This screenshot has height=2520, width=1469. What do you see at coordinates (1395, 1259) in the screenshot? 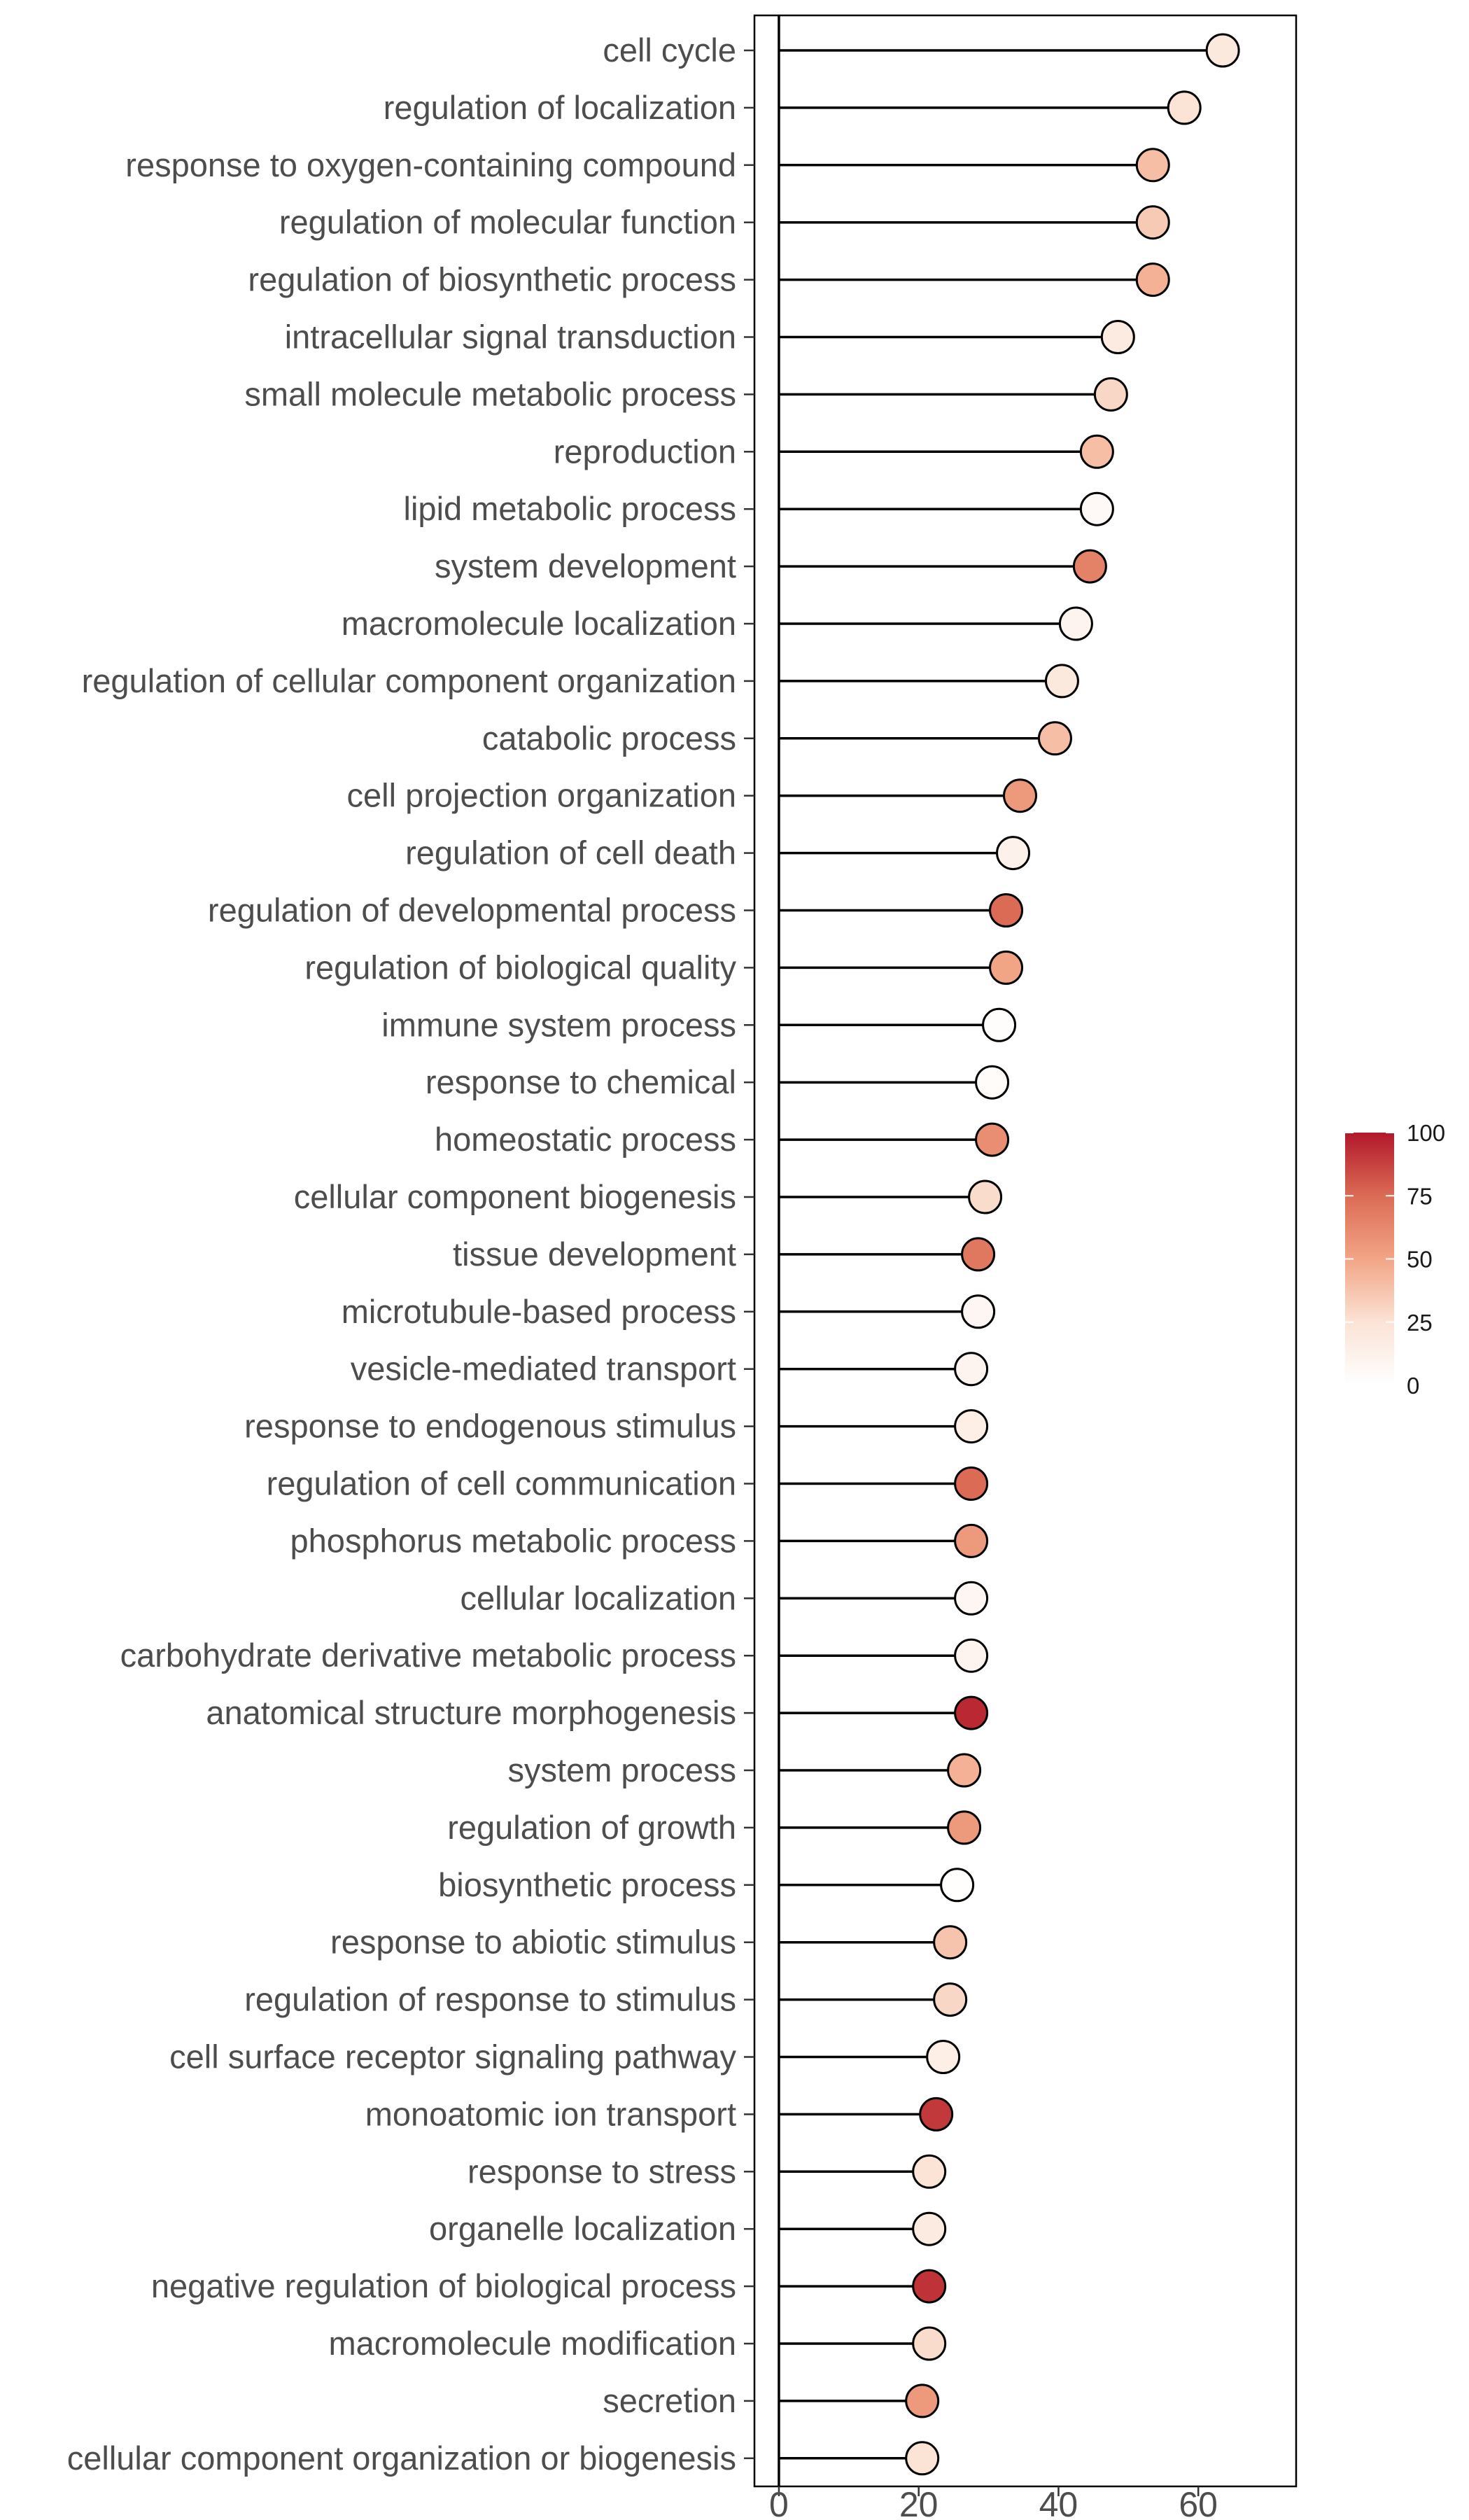
I see `color-legend: 0 25 50 75 100` at bounding box center [1395, 1259].